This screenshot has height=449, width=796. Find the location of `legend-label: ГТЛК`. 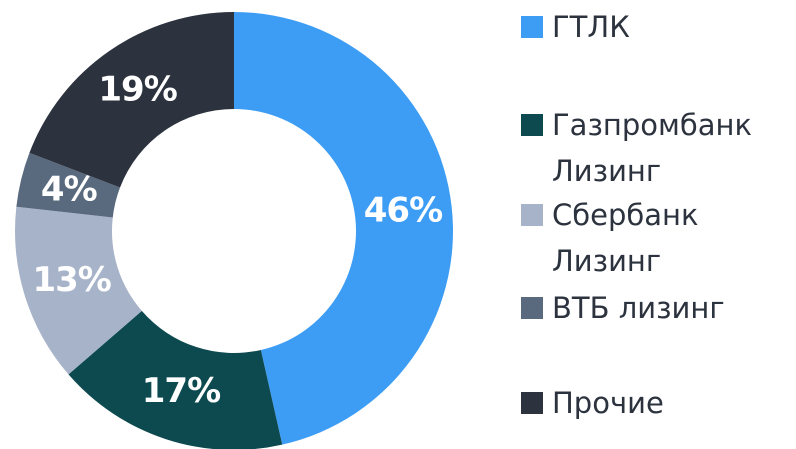

legend-label: ГТЛК is located at coordinates (591, 27).